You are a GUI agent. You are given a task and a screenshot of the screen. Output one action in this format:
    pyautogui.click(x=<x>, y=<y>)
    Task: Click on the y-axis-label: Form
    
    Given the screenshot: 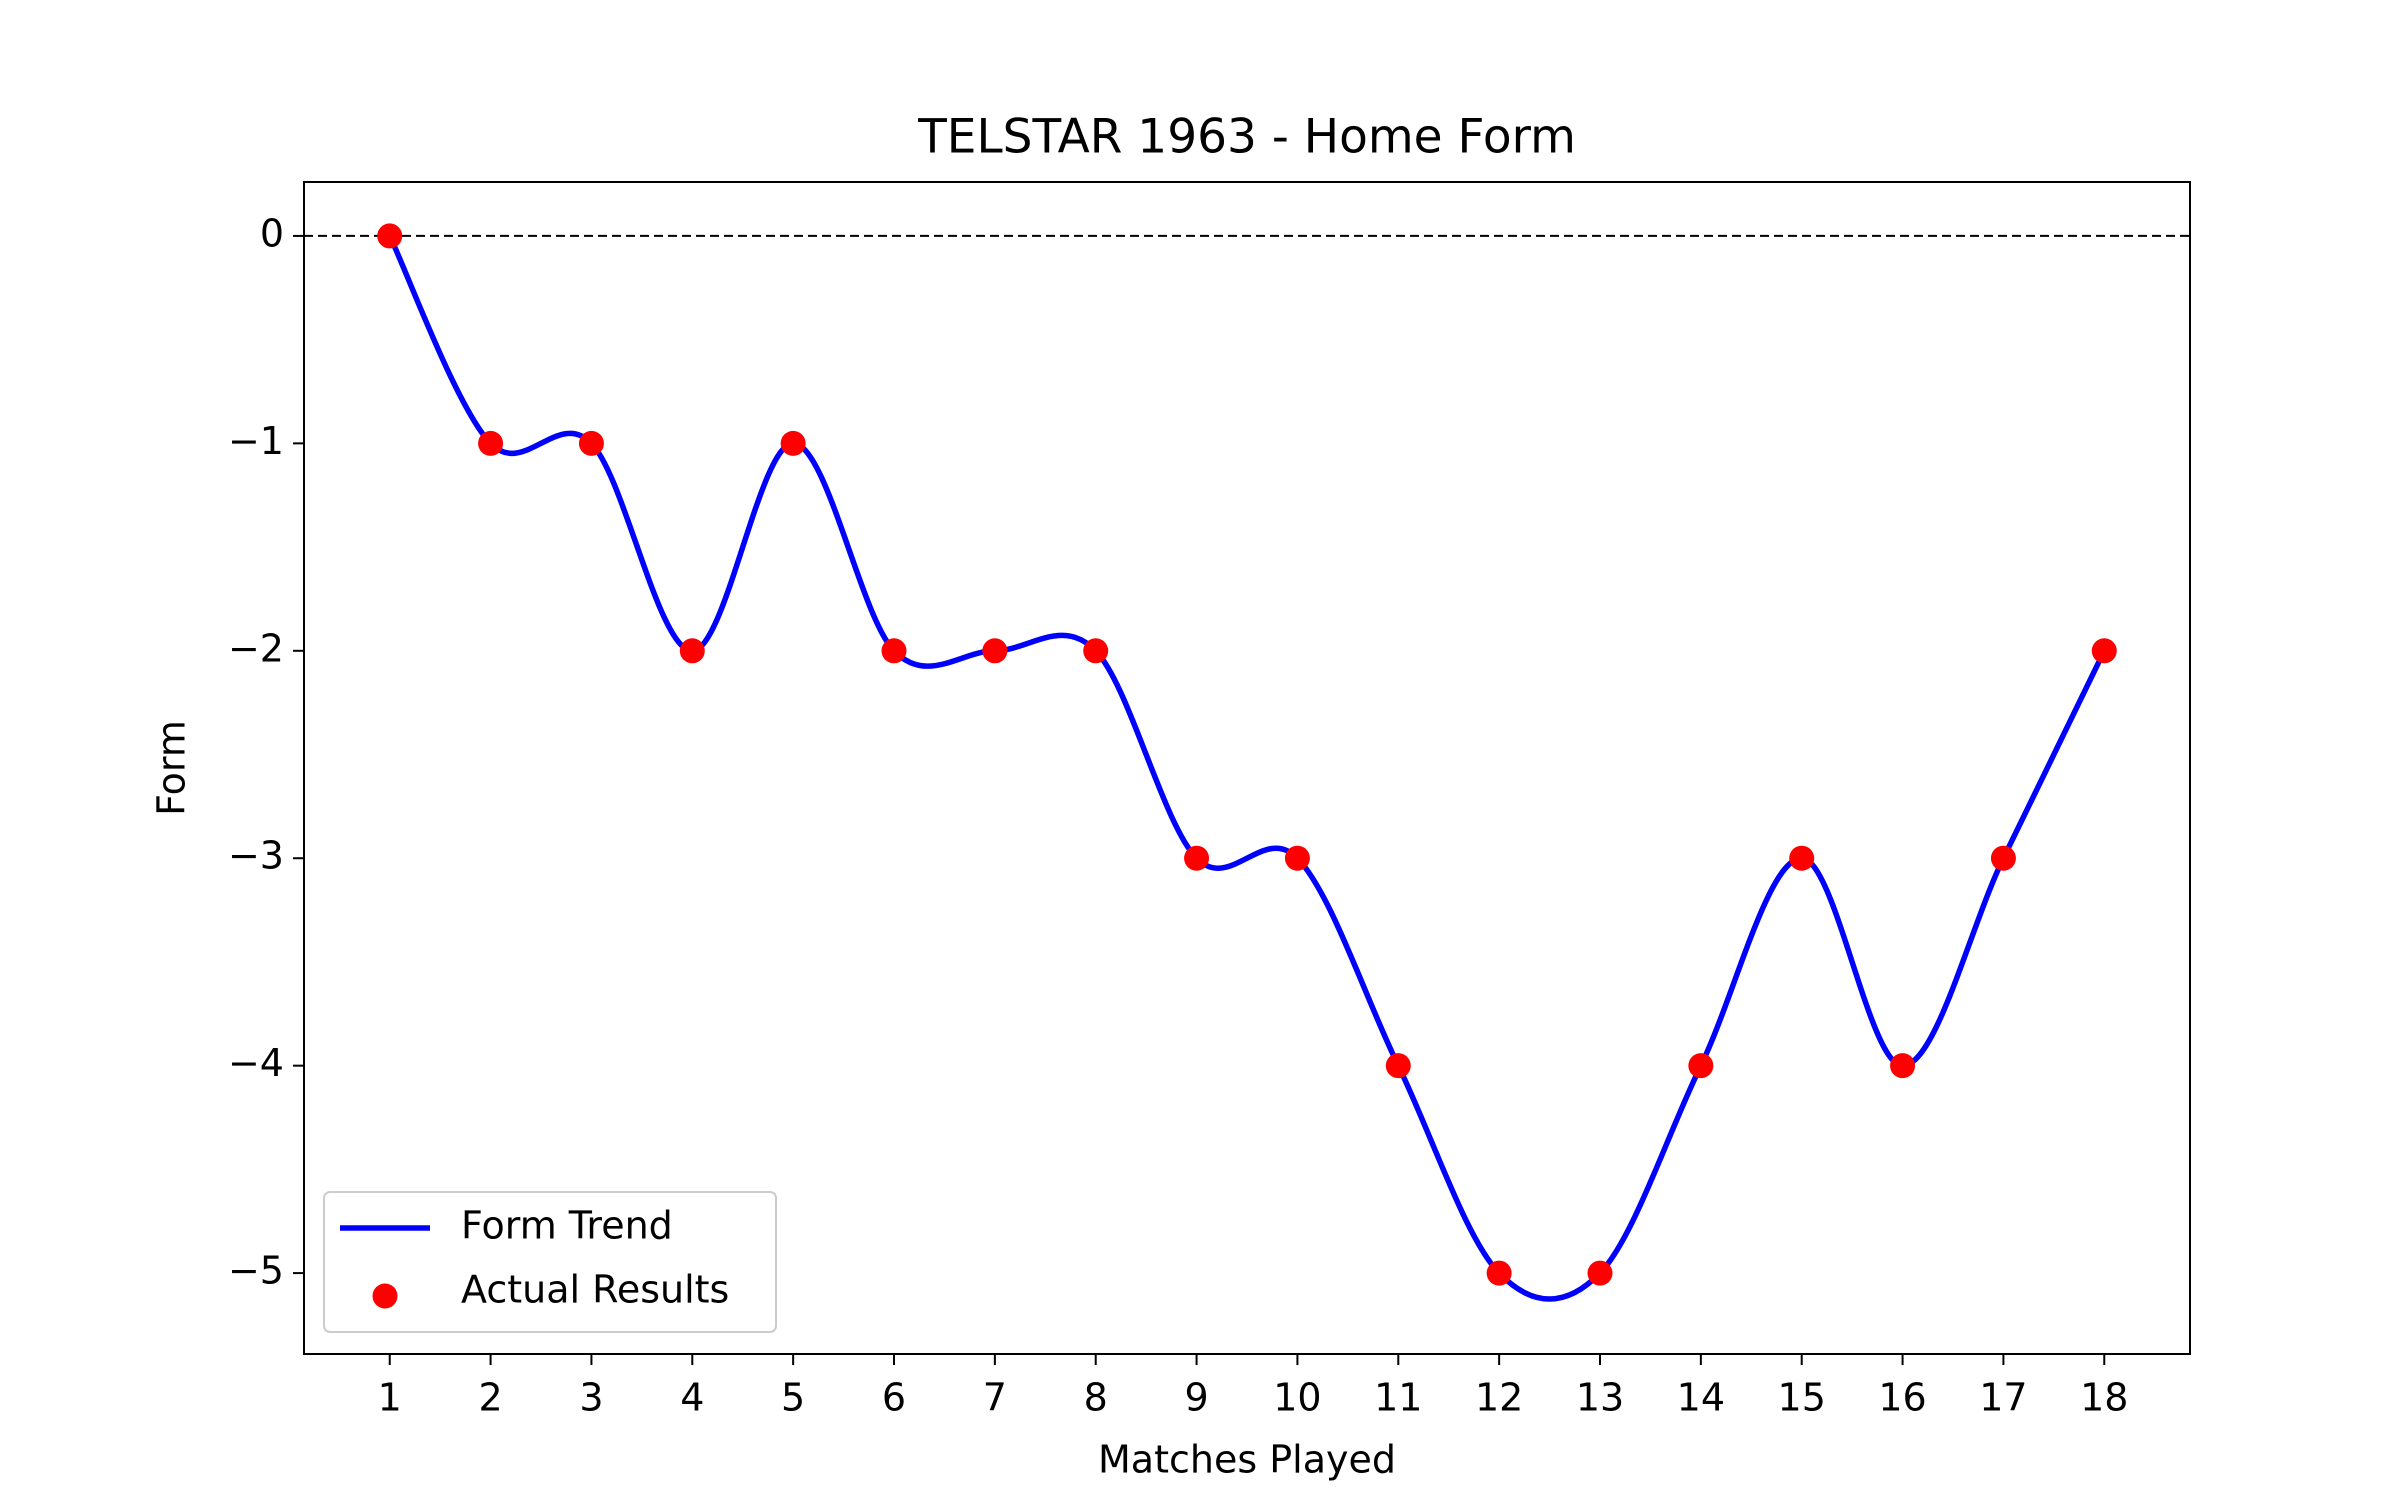 What is the action you would take?
    pyautogui.click(x=172, y=768)
    